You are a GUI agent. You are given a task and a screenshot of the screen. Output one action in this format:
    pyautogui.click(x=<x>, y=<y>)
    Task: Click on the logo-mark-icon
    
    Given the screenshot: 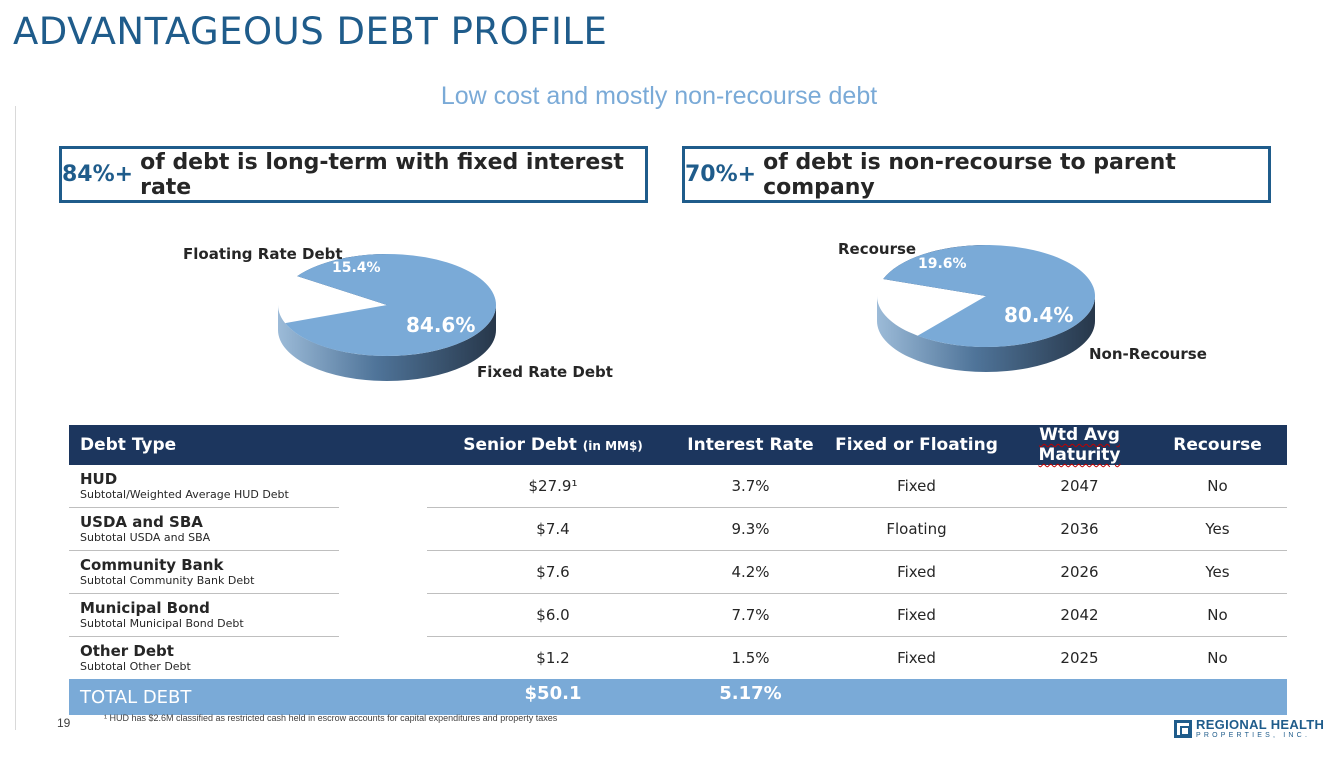 What is the action you would take?
    pyautogui.click(x=1183, y=729)
    